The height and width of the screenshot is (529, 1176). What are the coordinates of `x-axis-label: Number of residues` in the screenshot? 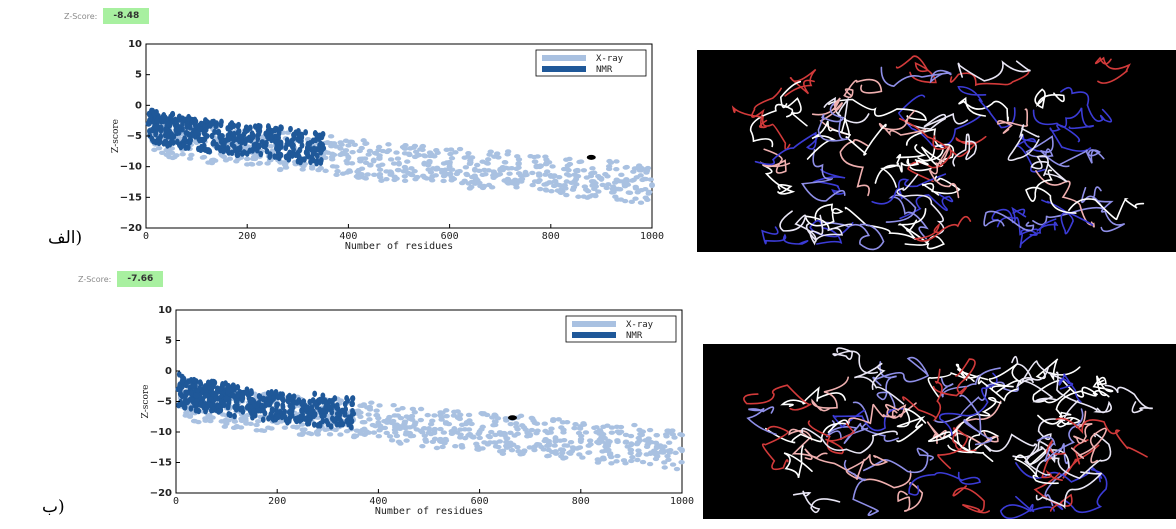 It's located at (429, 511).